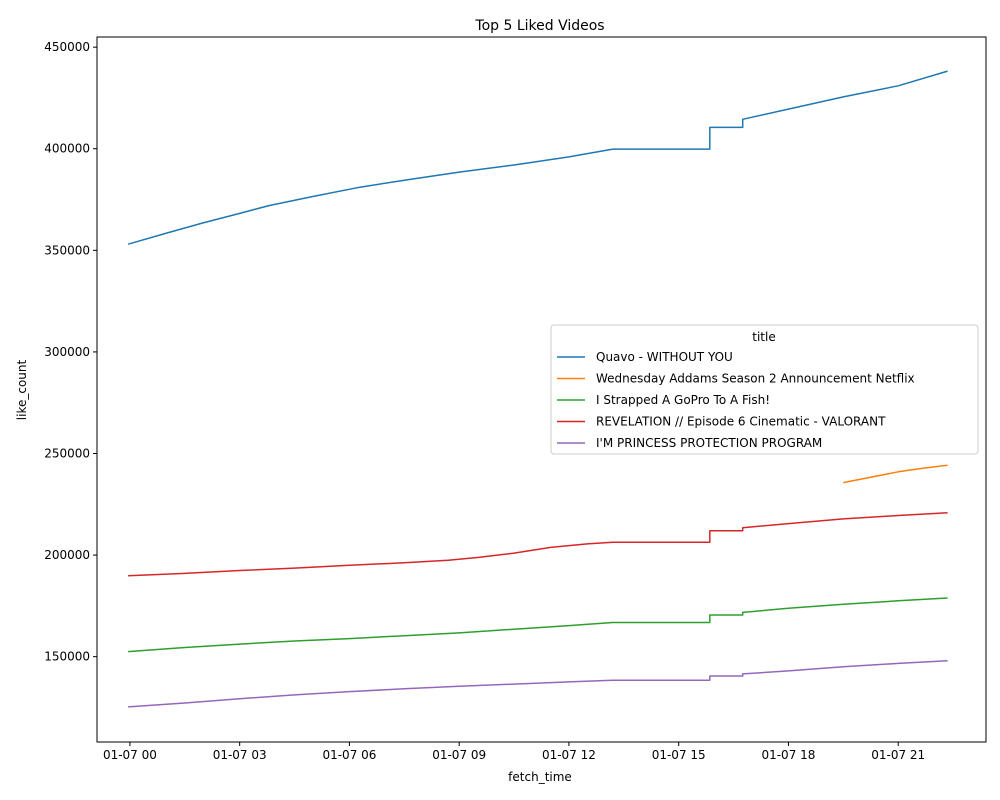 This screenshot has width=1000, height=800. Describe the element at coordinates (788, 755) in the screenshot. I see `x-tick-label: 01-07 18` at that location.